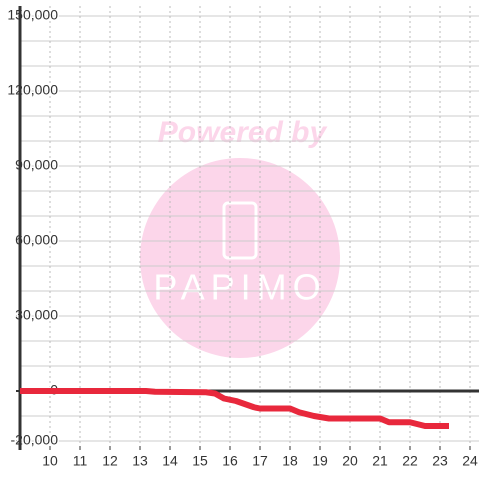  What do you see at coordinates (240, 230) in the screenshot?
I see `watermark-icon` at bounding box center [240, 230].